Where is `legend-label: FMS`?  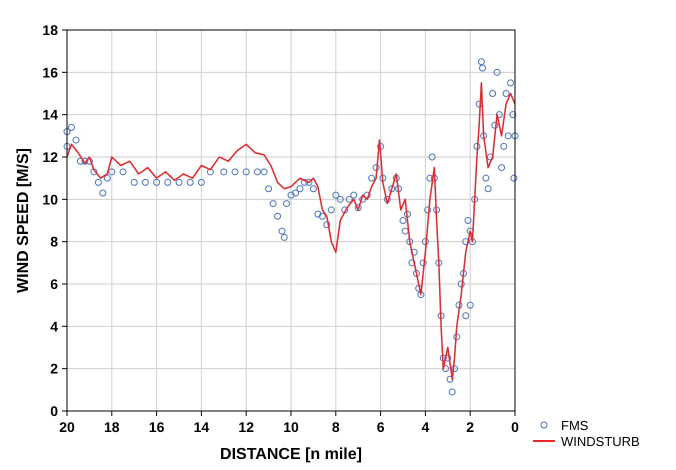 legend-label: FMS is located at coordinates (575, 425).